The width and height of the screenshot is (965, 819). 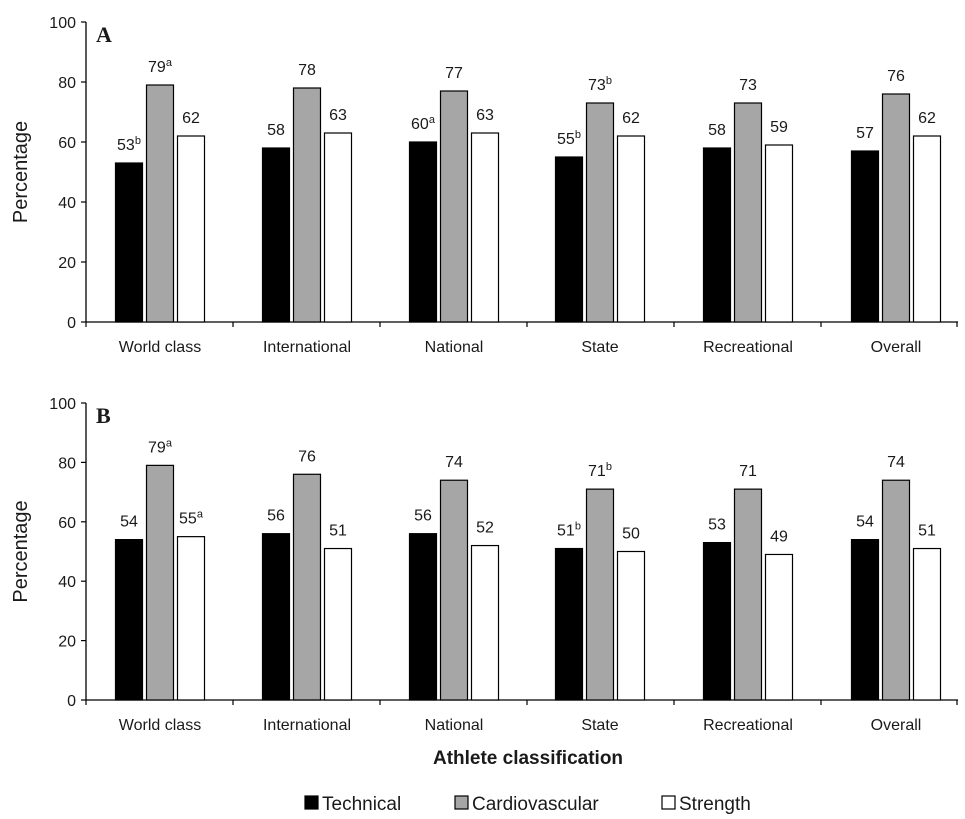 What do you see at coordinates (103, 415) in the screenshot?
I see `panel-letter: B` at bounding box center [103, 415].